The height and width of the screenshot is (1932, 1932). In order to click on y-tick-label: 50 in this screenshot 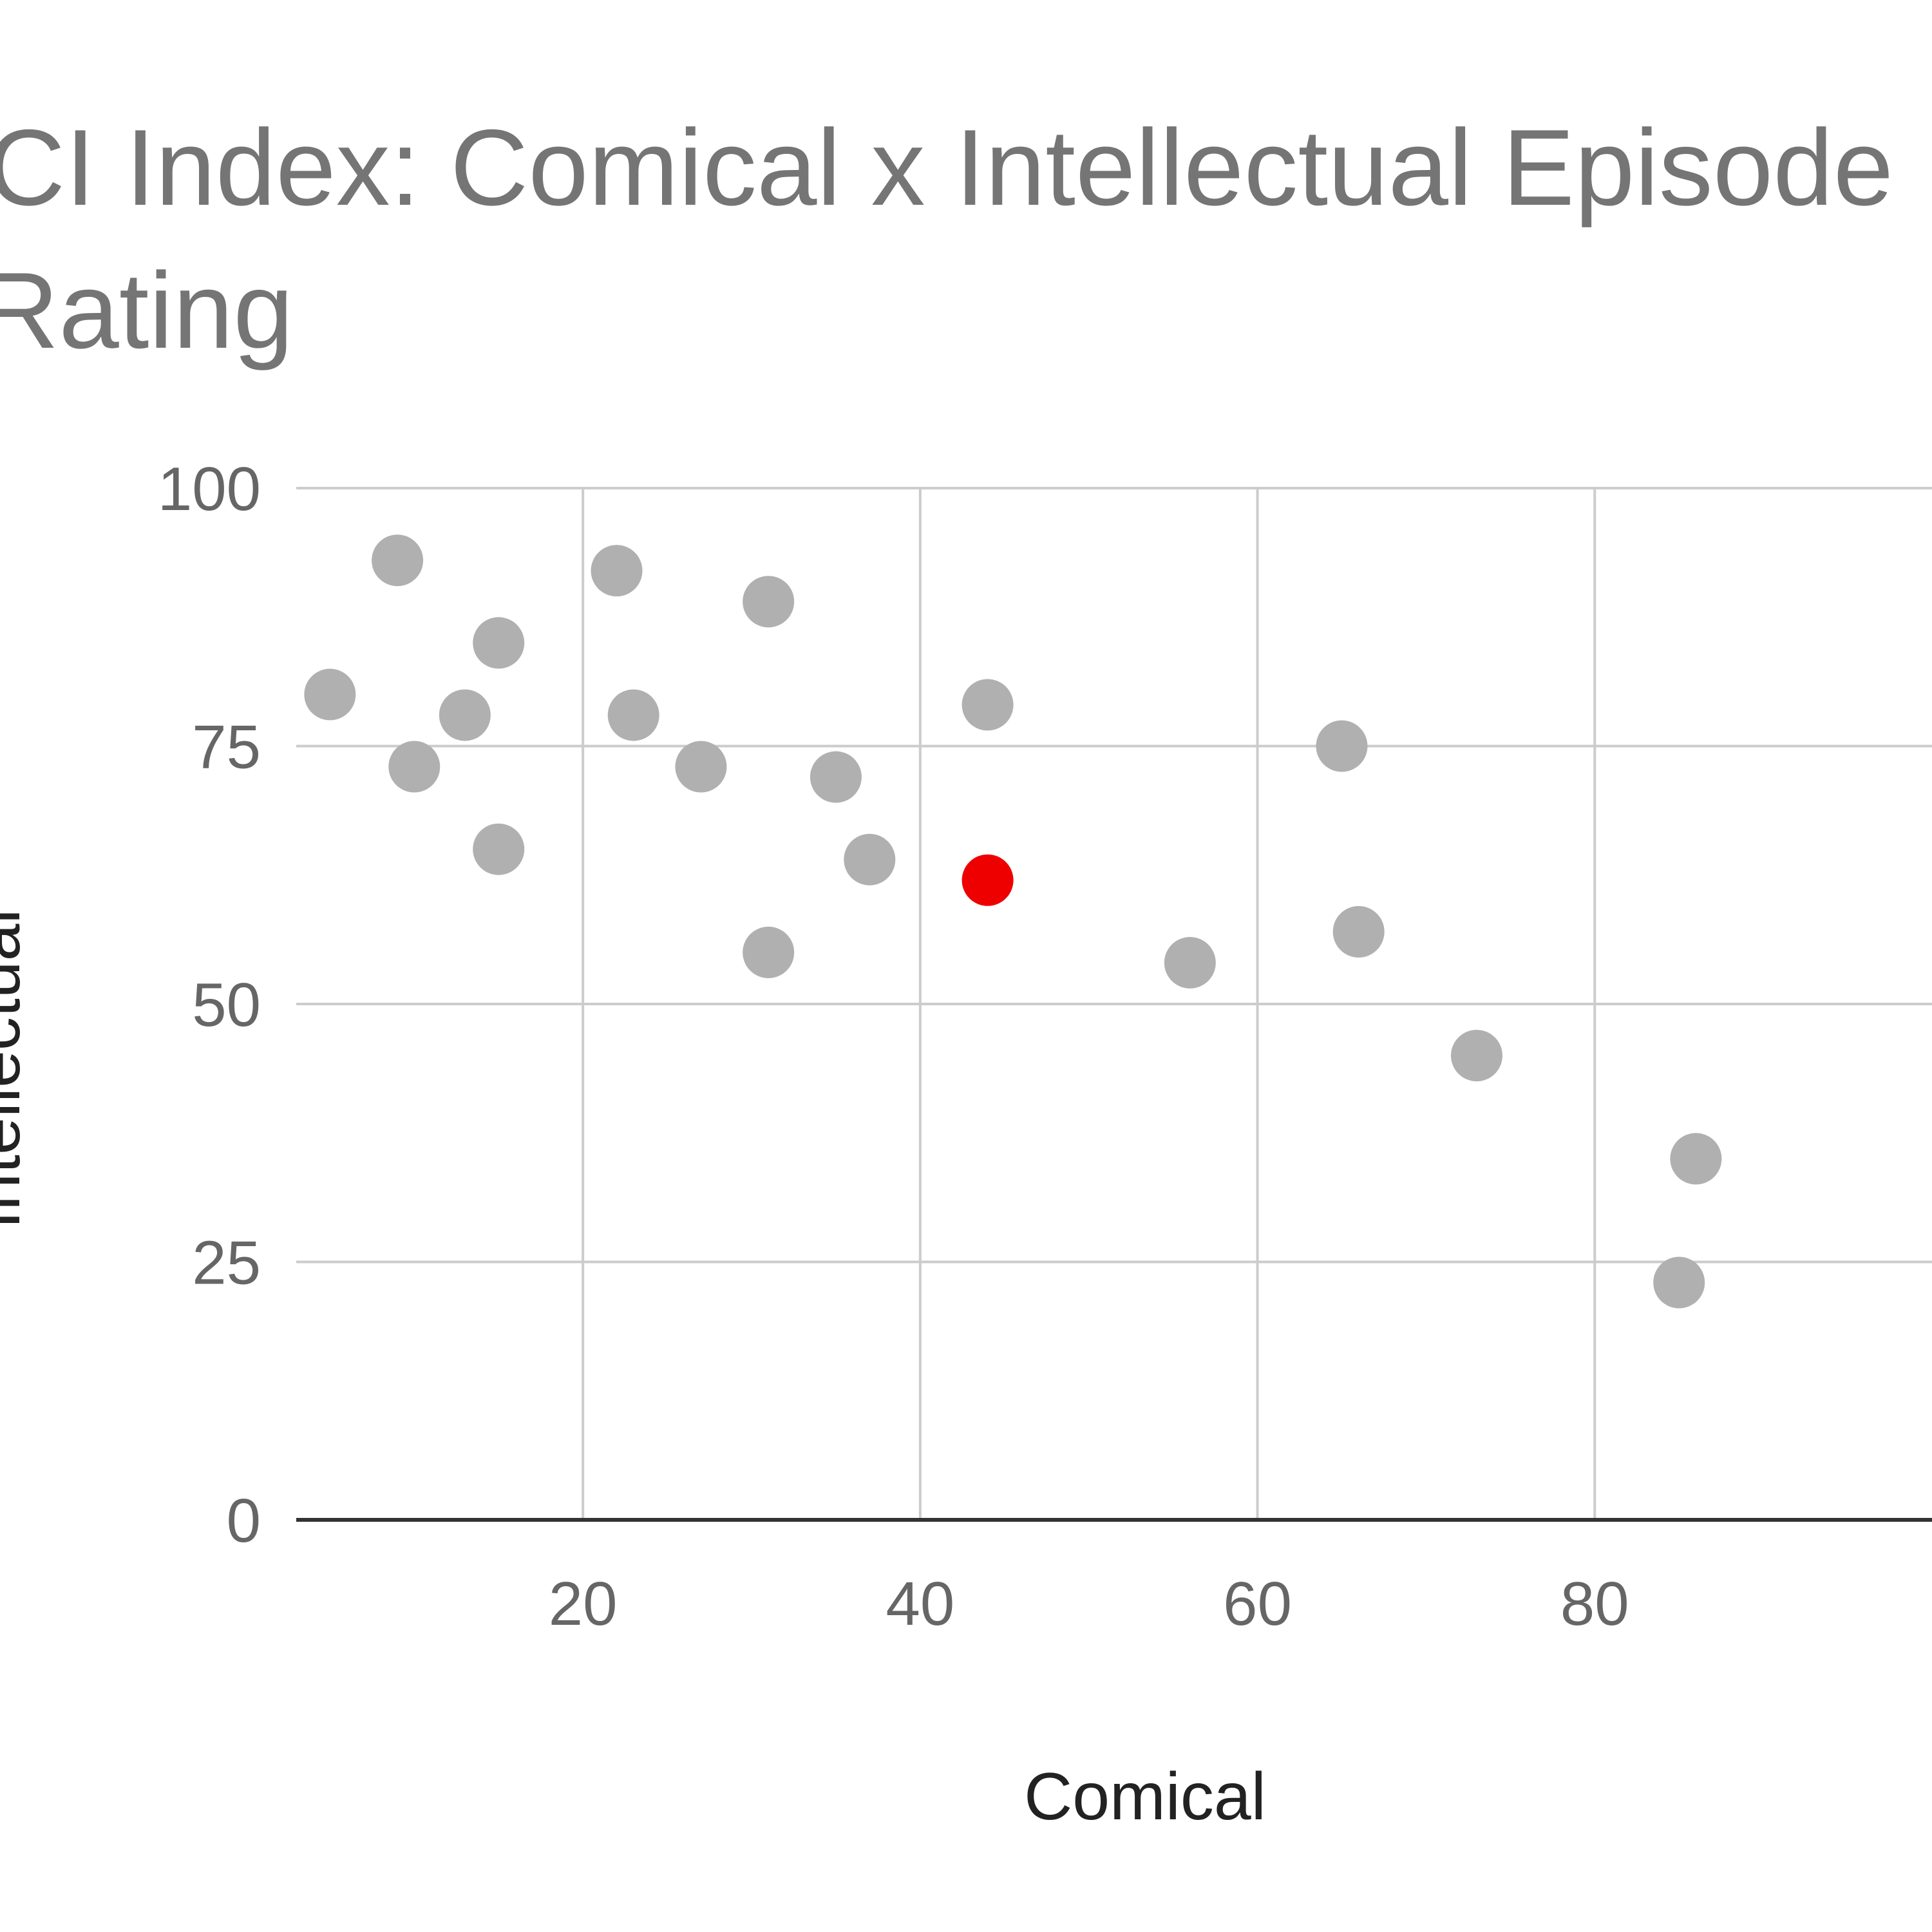, I will do `click(226, 1005)`.